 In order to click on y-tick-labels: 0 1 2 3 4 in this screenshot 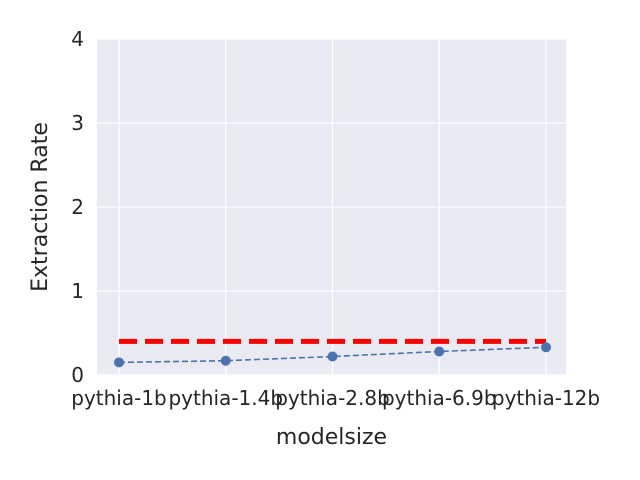, I will do `click(77, 207)`.